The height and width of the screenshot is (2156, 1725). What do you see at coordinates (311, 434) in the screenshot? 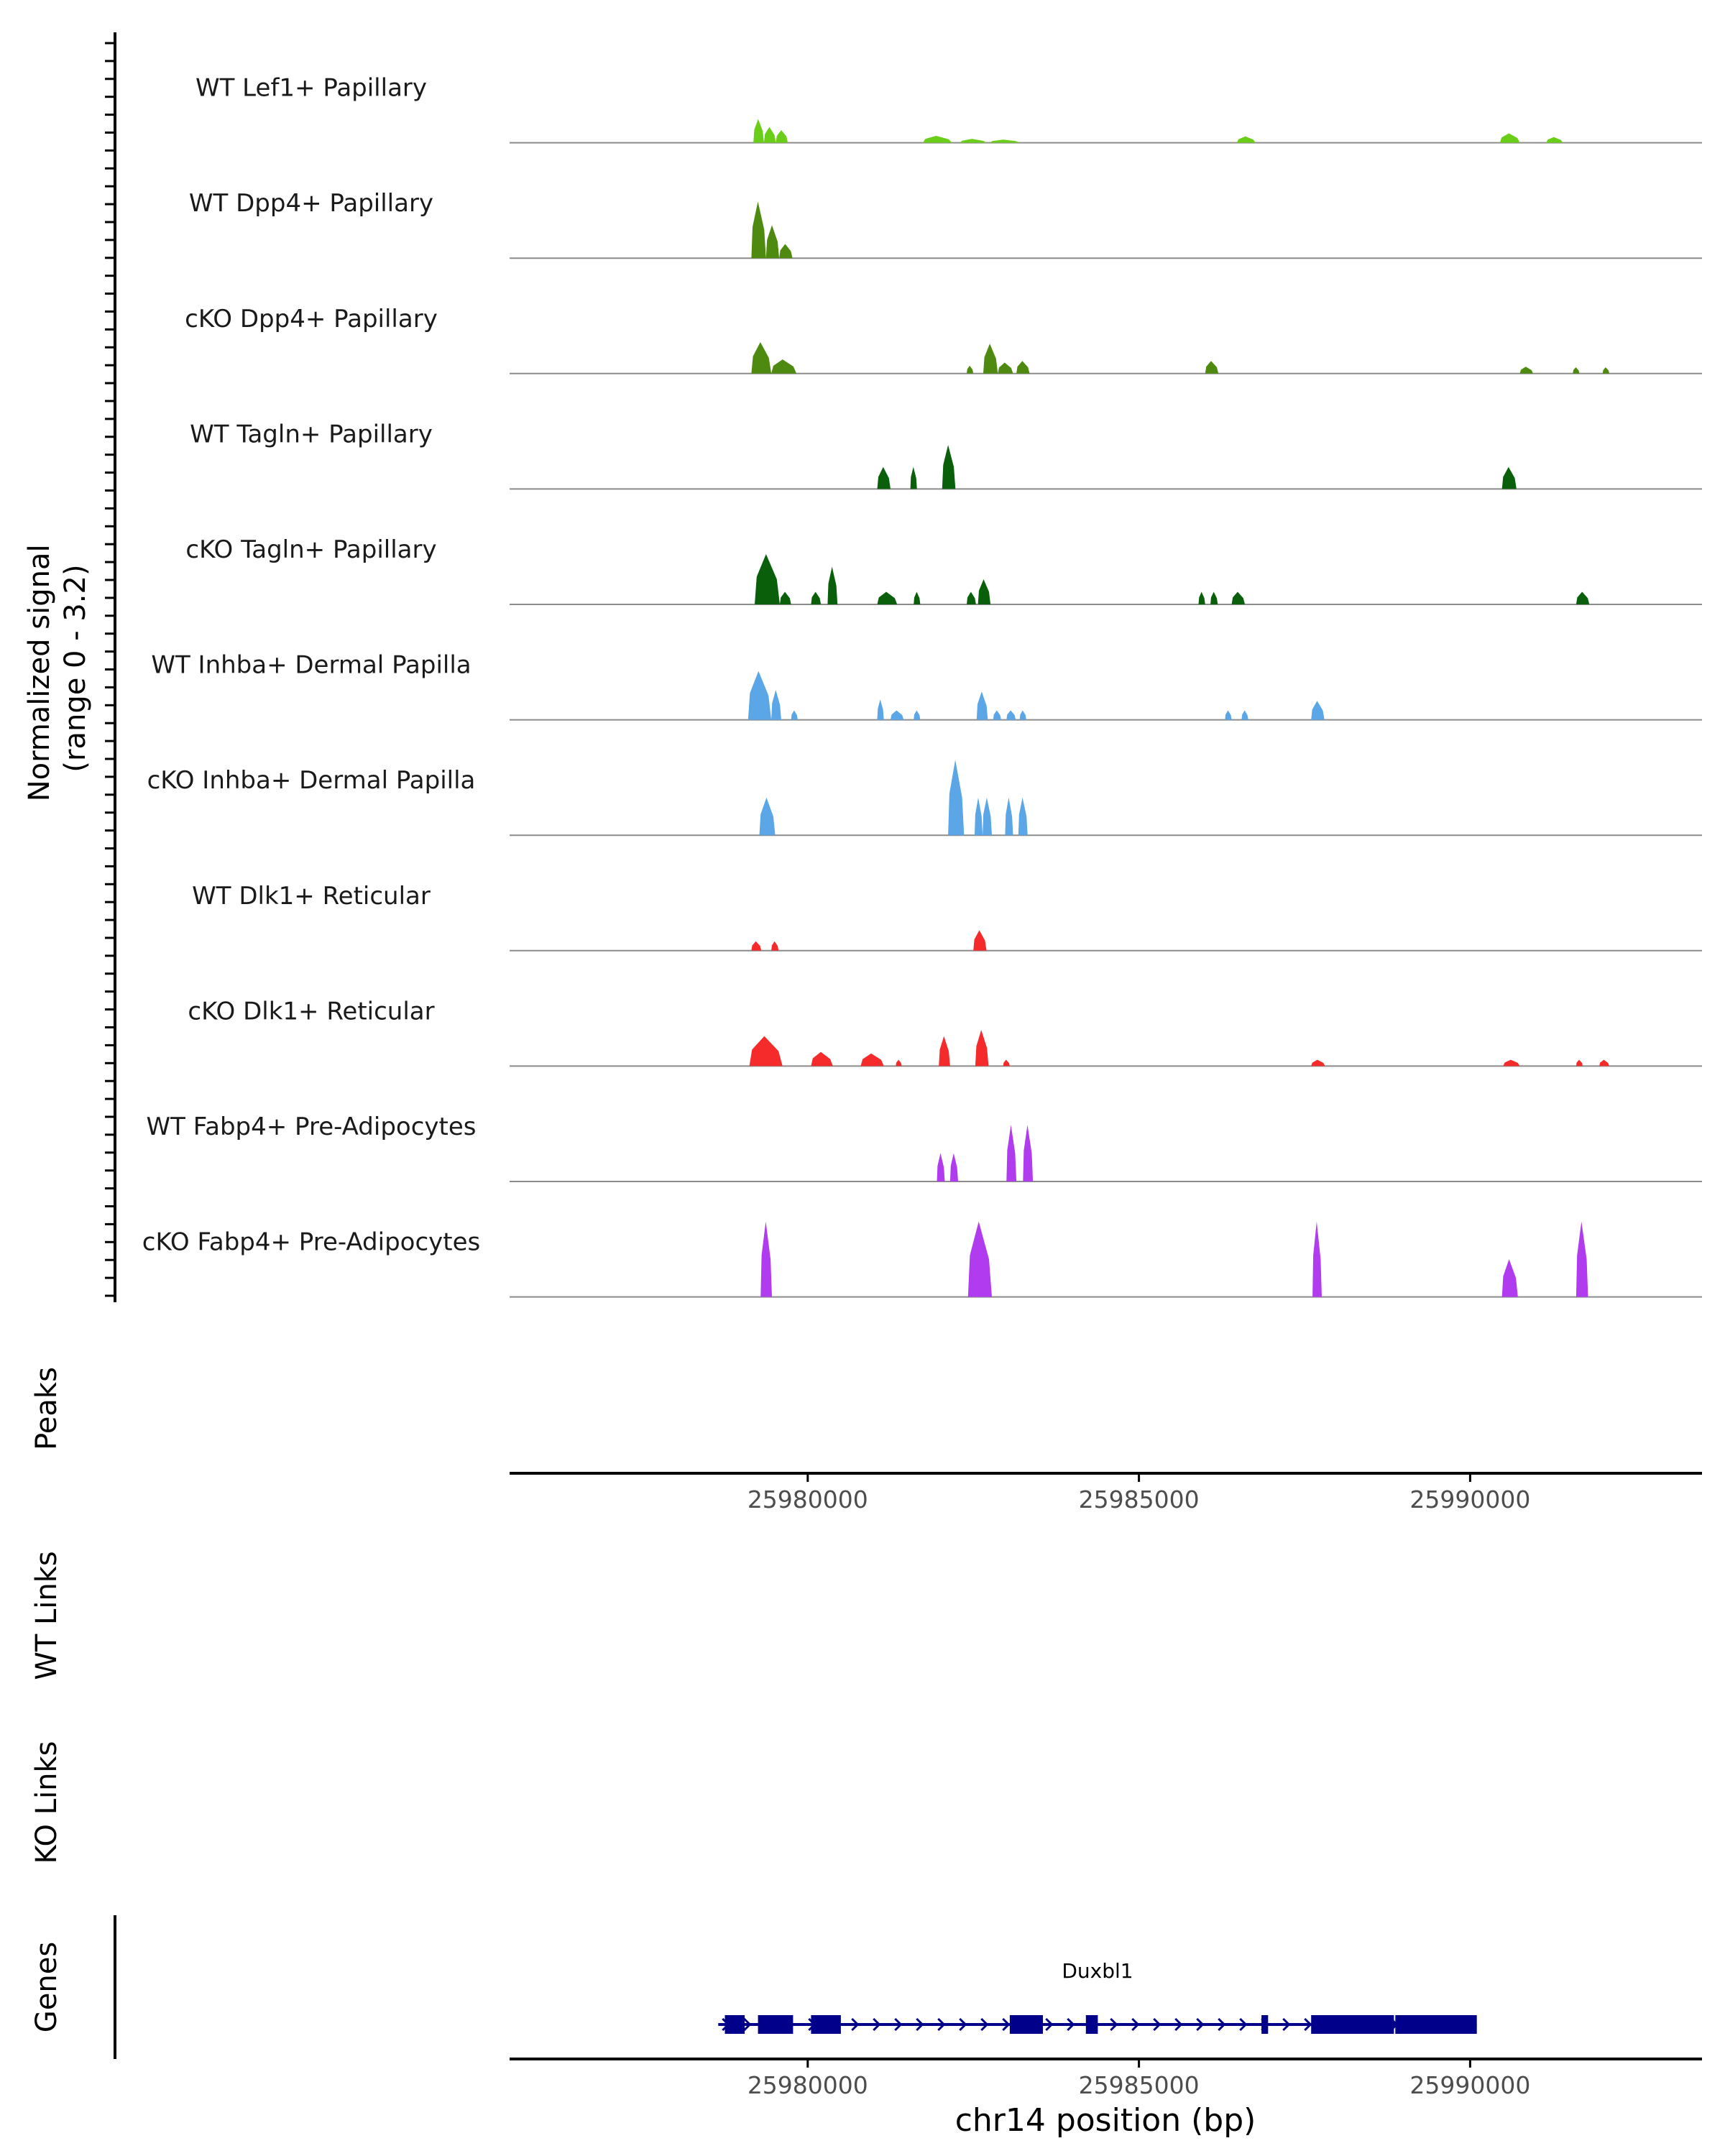
I see `track-label: WT Tagln+ Papillary` at bounding box center [311, 434].